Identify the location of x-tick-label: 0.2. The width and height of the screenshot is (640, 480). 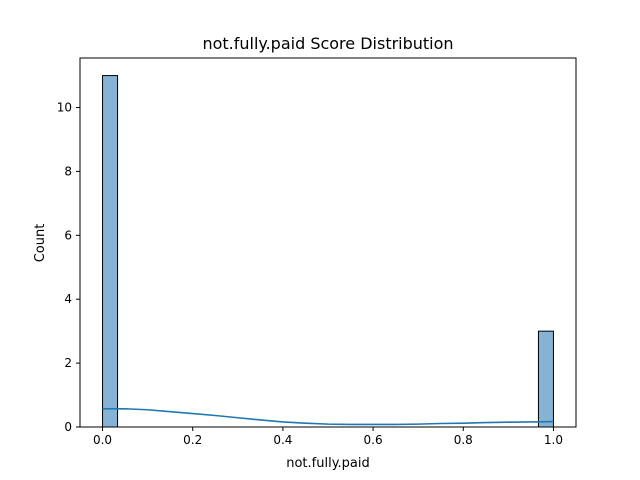
(192, 440).